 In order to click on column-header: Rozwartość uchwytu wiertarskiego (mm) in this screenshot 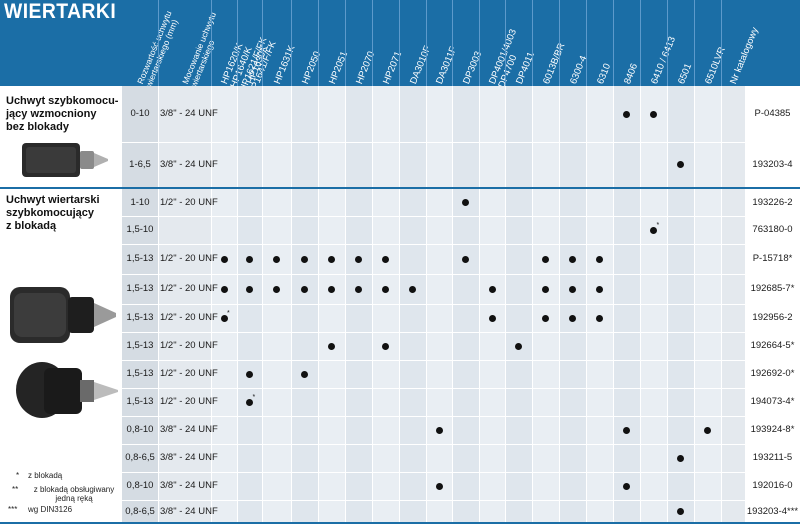, I will do `click(151, 44)`.